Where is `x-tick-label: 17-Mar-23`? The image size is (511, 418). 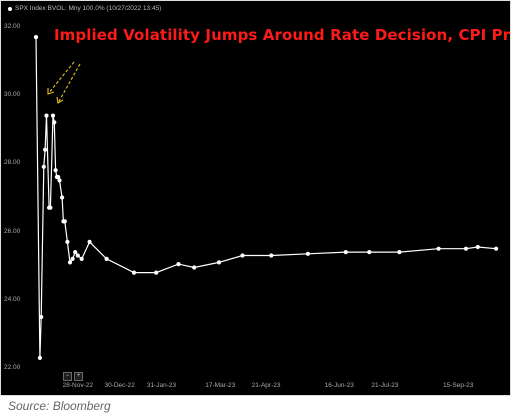
x-tick-label: 17-Mar-23 is located at coordinates (220, 385).